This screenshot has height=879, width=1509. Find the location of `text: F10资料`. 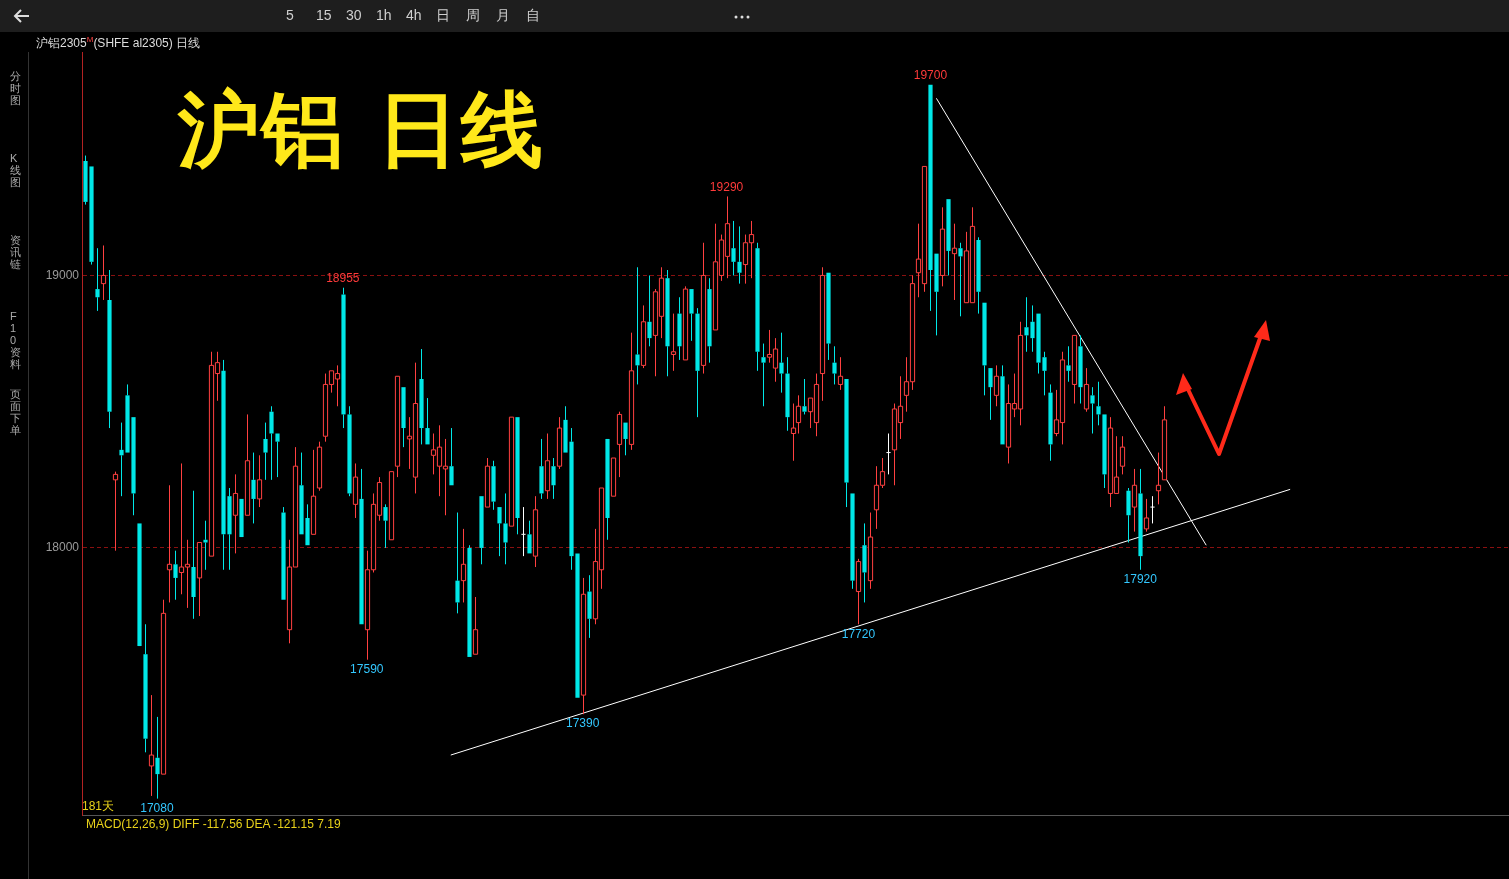

text: F10资料 is located at coordinates (16, 340).